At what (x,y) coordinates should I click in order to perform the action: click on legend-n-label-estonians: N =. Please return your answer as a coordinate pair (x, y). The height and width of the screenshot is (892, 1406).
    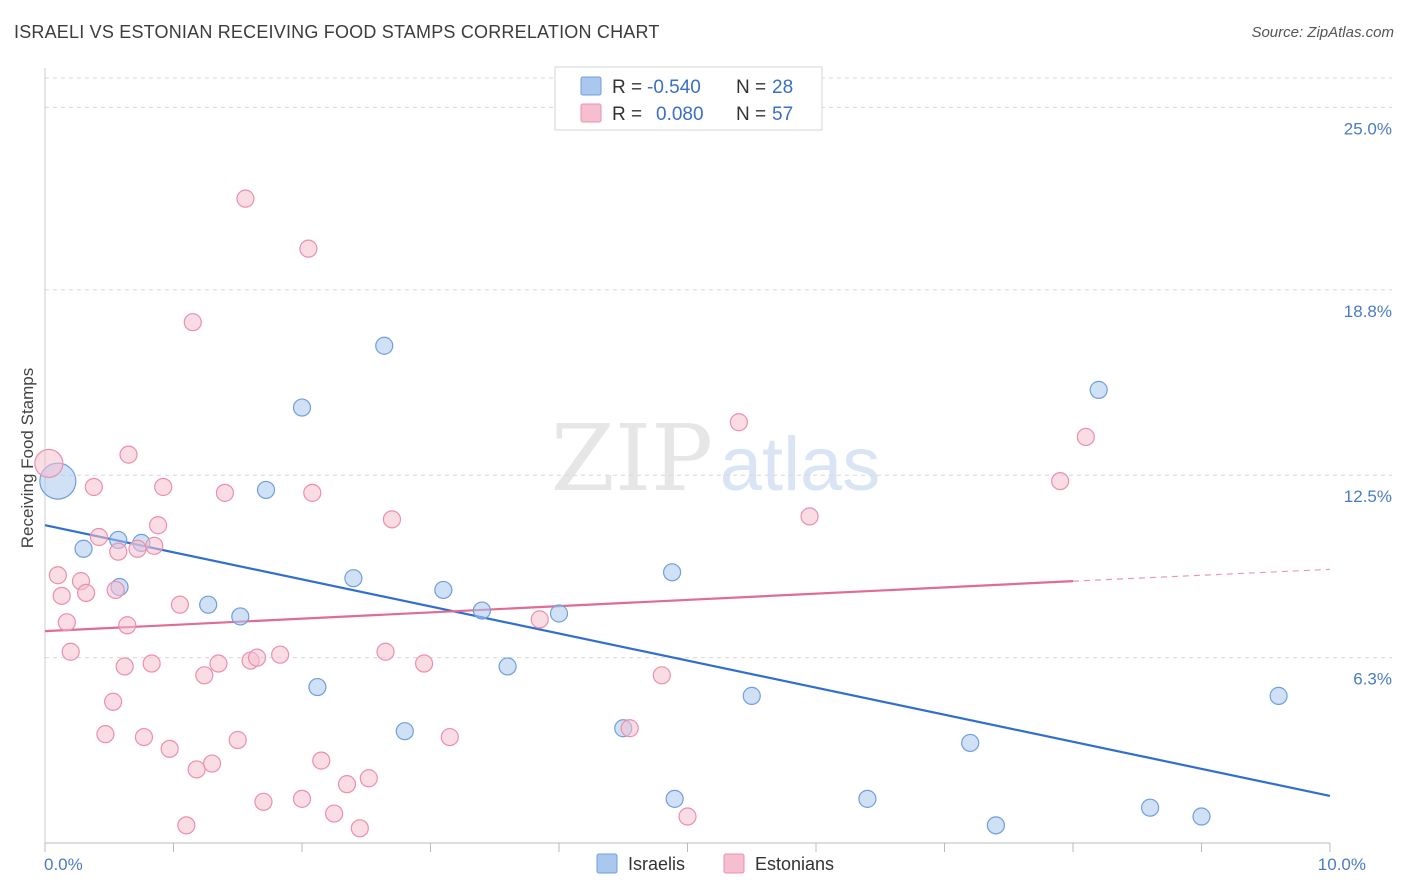
    Looking at the image, I should click on (751, 114).